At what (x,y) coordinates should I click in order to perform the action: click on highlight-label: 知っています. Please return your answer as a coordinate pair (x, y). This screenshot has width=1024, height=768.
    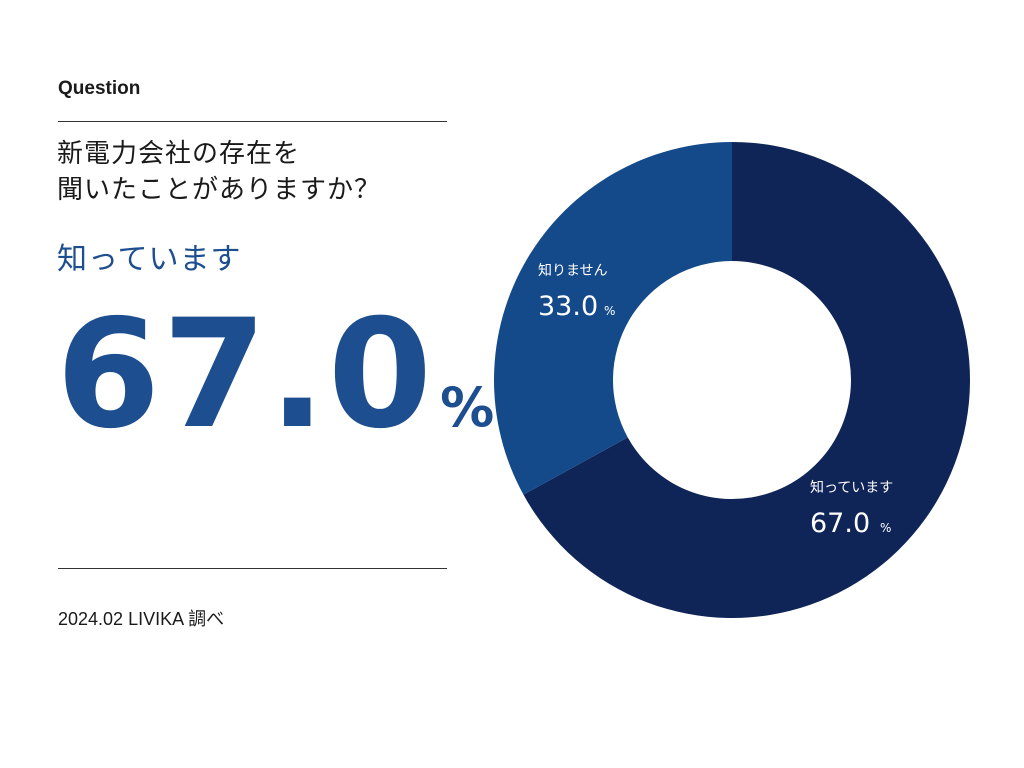
    Looking at the image, I should click on (149, 259).